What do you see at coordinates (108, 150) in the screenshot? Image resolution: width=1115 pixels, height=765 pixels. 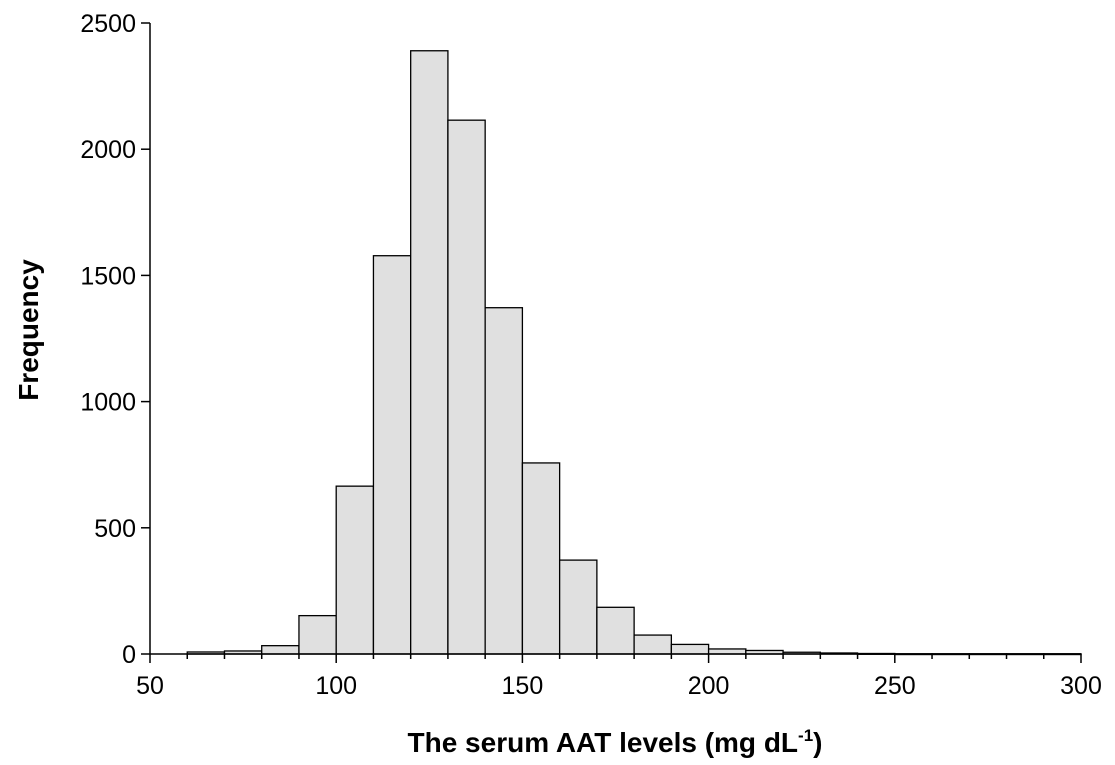 I see `y-tick-label-2000: 2000` at bounding box center [108, 150].